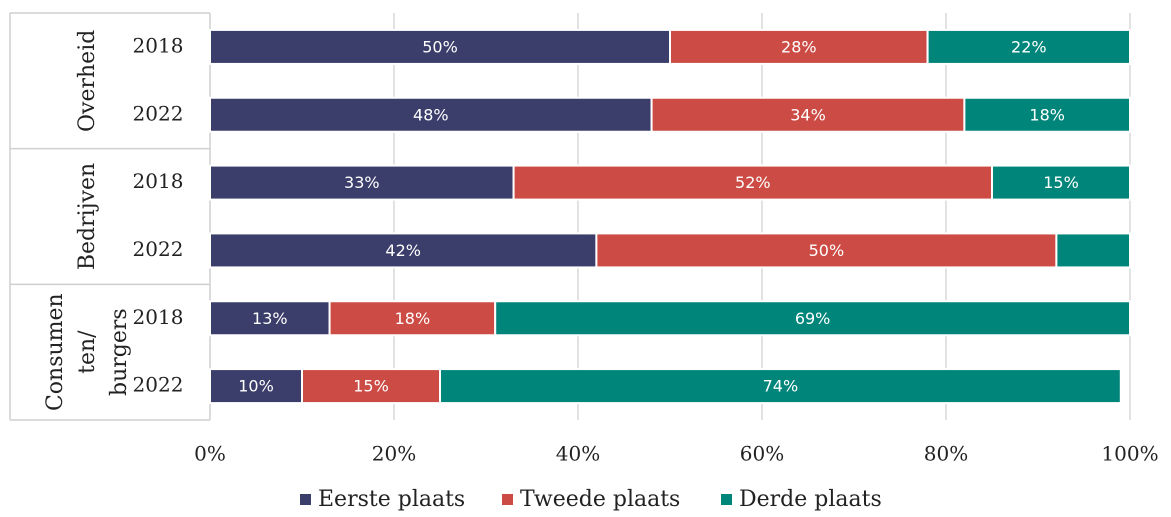 This screenshot has width=1171, height=517. What do you see at coordinates (762, 454) in the screenshot?
I see `x-tick-label: 60%` at bounding box center [762, 454].